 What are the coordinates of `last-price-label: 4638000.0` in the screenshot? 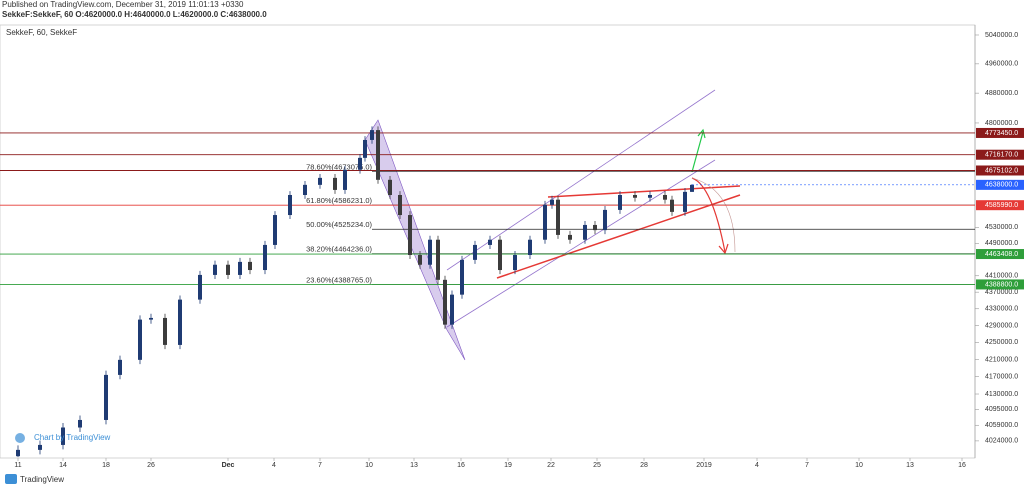 It's located at (1001, 185).